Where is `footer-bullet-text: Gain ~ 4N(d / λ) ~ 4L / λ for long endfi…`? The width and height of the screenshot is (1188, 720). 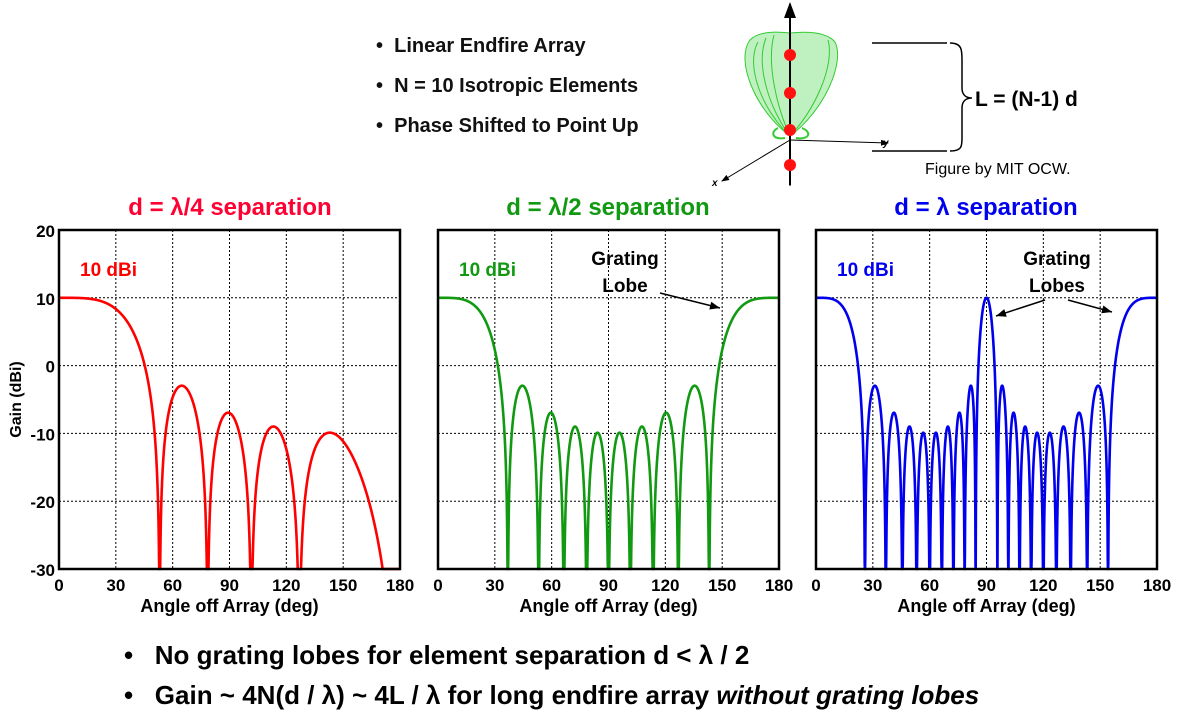 footer-bullet-text: Gain ~ 4N(d / λ) ~ 4L / λ for long endfi… is located at coordinates (435, 695).